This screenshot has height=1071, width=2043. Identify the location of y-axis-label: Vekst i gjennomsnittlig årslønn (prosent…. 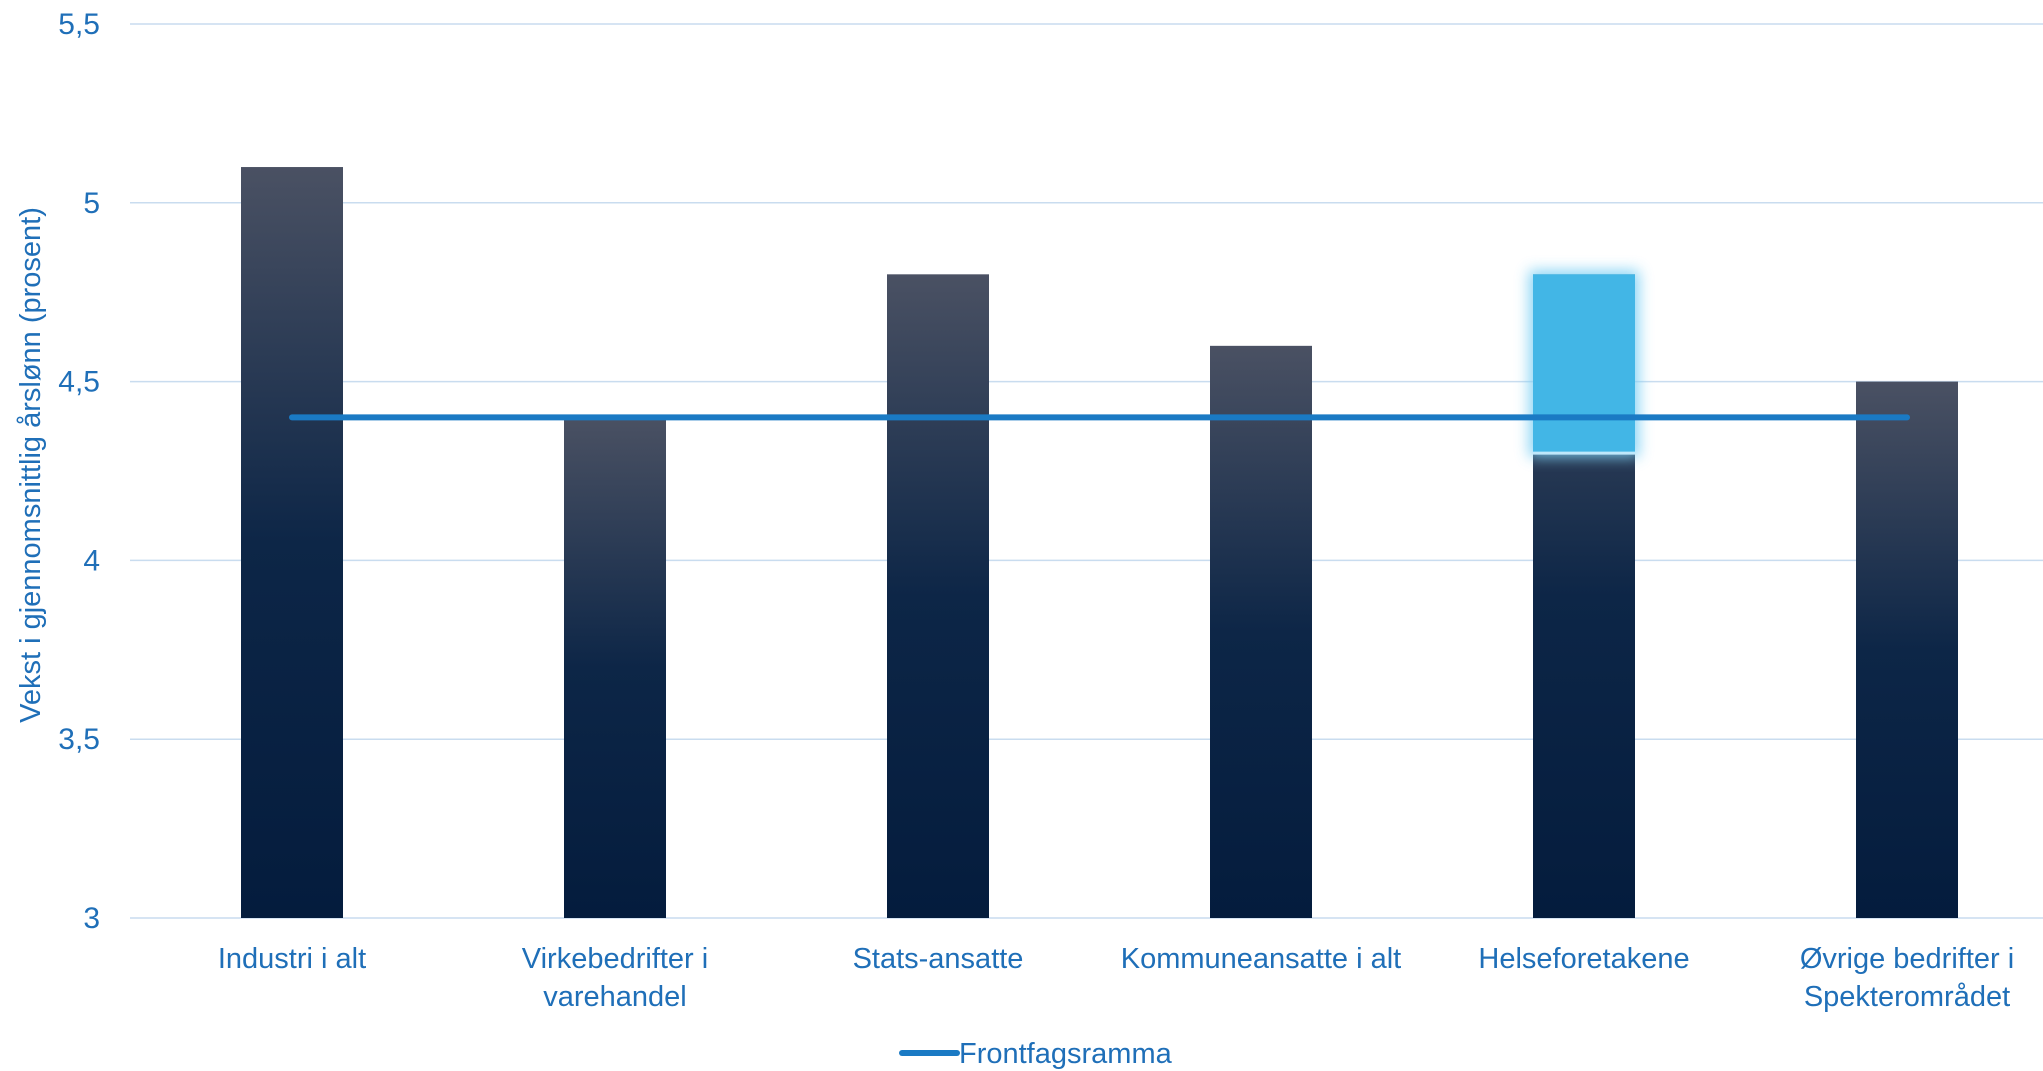
(31, 465).